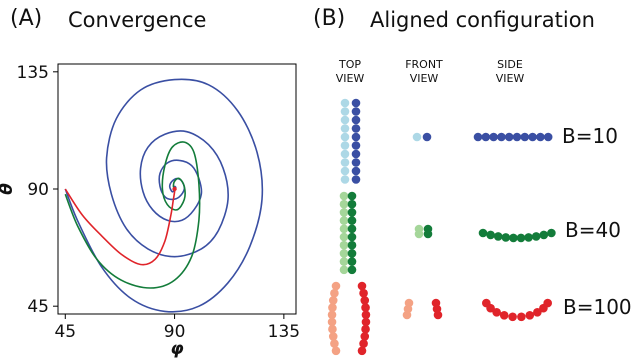  I want to click on column-label-front-view: FRONT VIEW, so click(424, 72).